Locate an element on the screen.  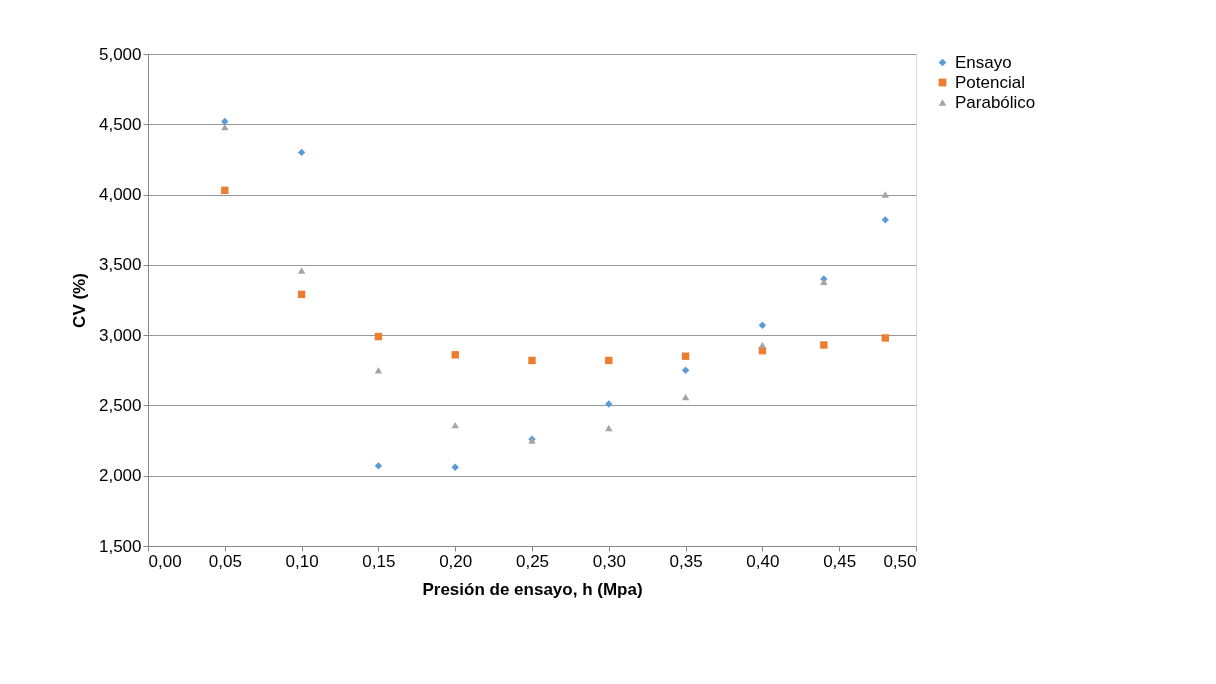
y-tick-label: 2,500 is located at coordinates (120, 405).